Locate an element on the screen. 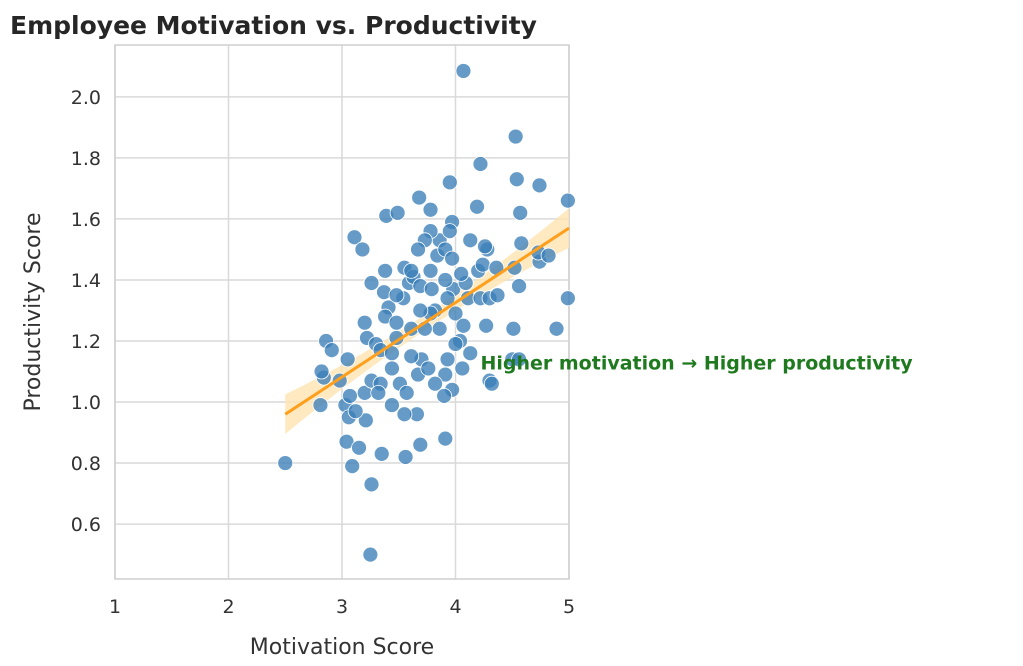 Image resolution: width=1023 pixels, height=666 pixels. x-tick-label: 2 is located at coordinates (228, 607).